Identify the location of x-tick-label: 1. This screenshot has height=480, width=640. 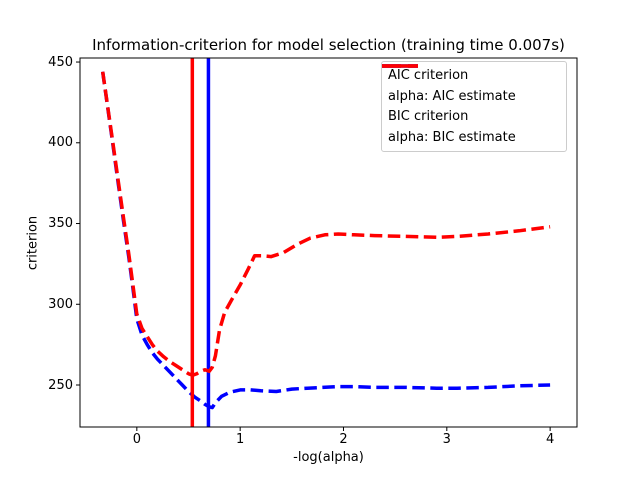
(240, 439).